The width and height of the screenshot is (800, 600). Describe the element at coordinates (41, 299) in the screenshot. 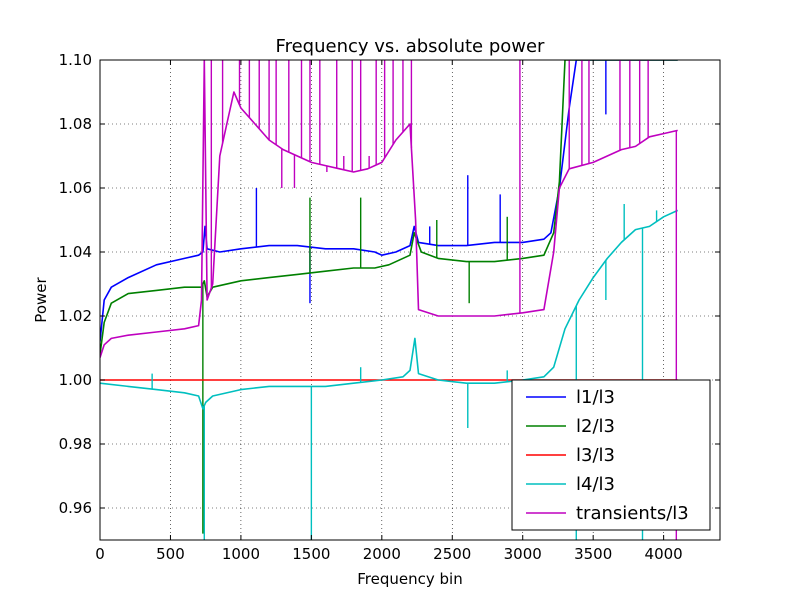

I see `y-axis-label: Power` at that location.